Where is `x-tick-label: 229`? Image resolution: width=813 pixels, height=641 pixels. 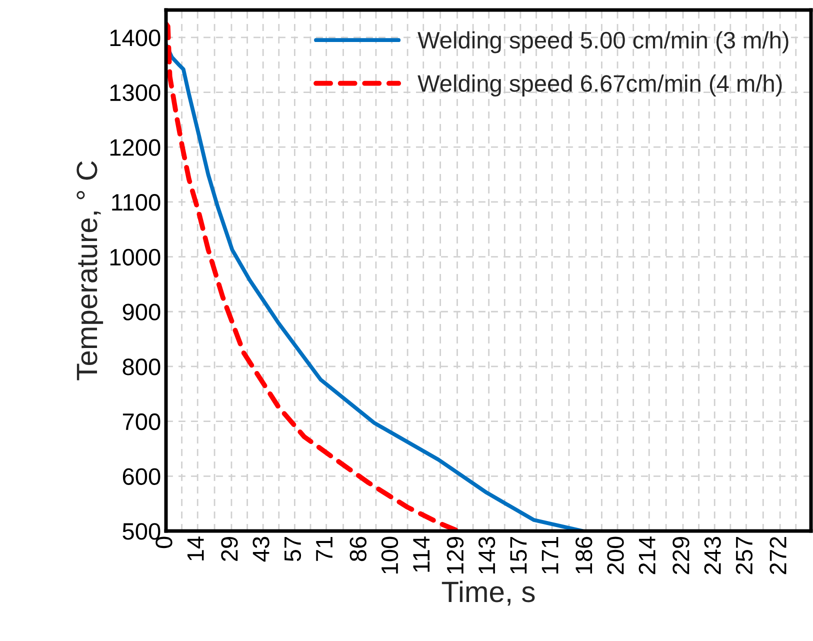
x-tick-label: 229 is located at coordinates (681, 555).